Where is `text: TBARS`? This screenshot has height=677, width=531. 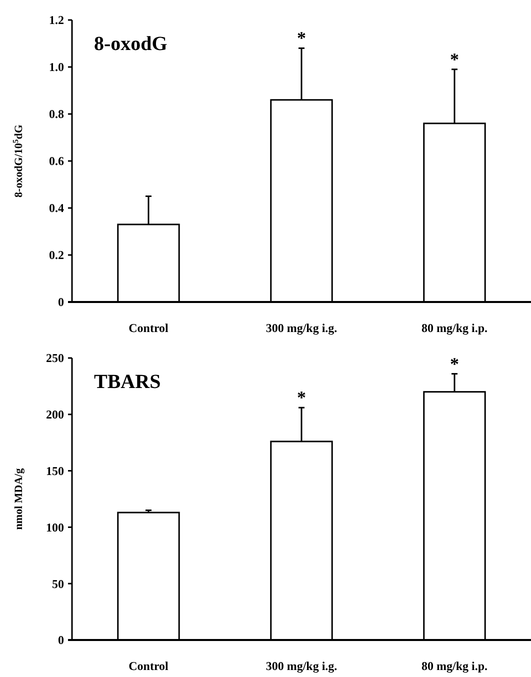
text: TBARS is located at coordinates (127, 382).